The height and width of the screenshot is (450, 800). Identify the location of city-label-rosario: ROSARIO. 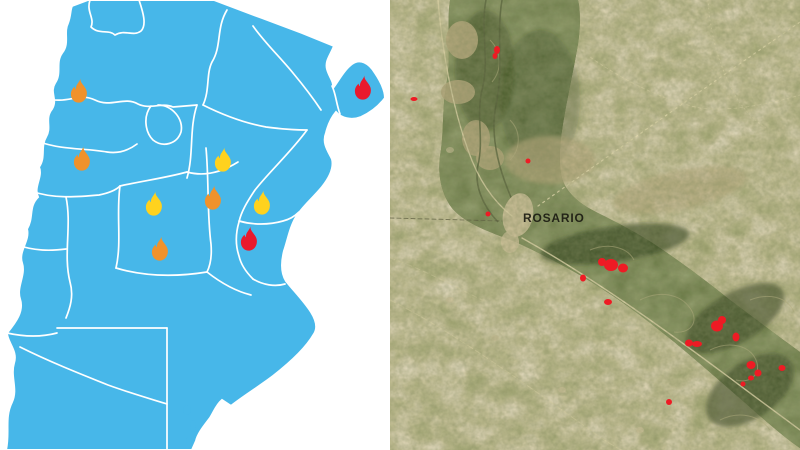
(554, 218).